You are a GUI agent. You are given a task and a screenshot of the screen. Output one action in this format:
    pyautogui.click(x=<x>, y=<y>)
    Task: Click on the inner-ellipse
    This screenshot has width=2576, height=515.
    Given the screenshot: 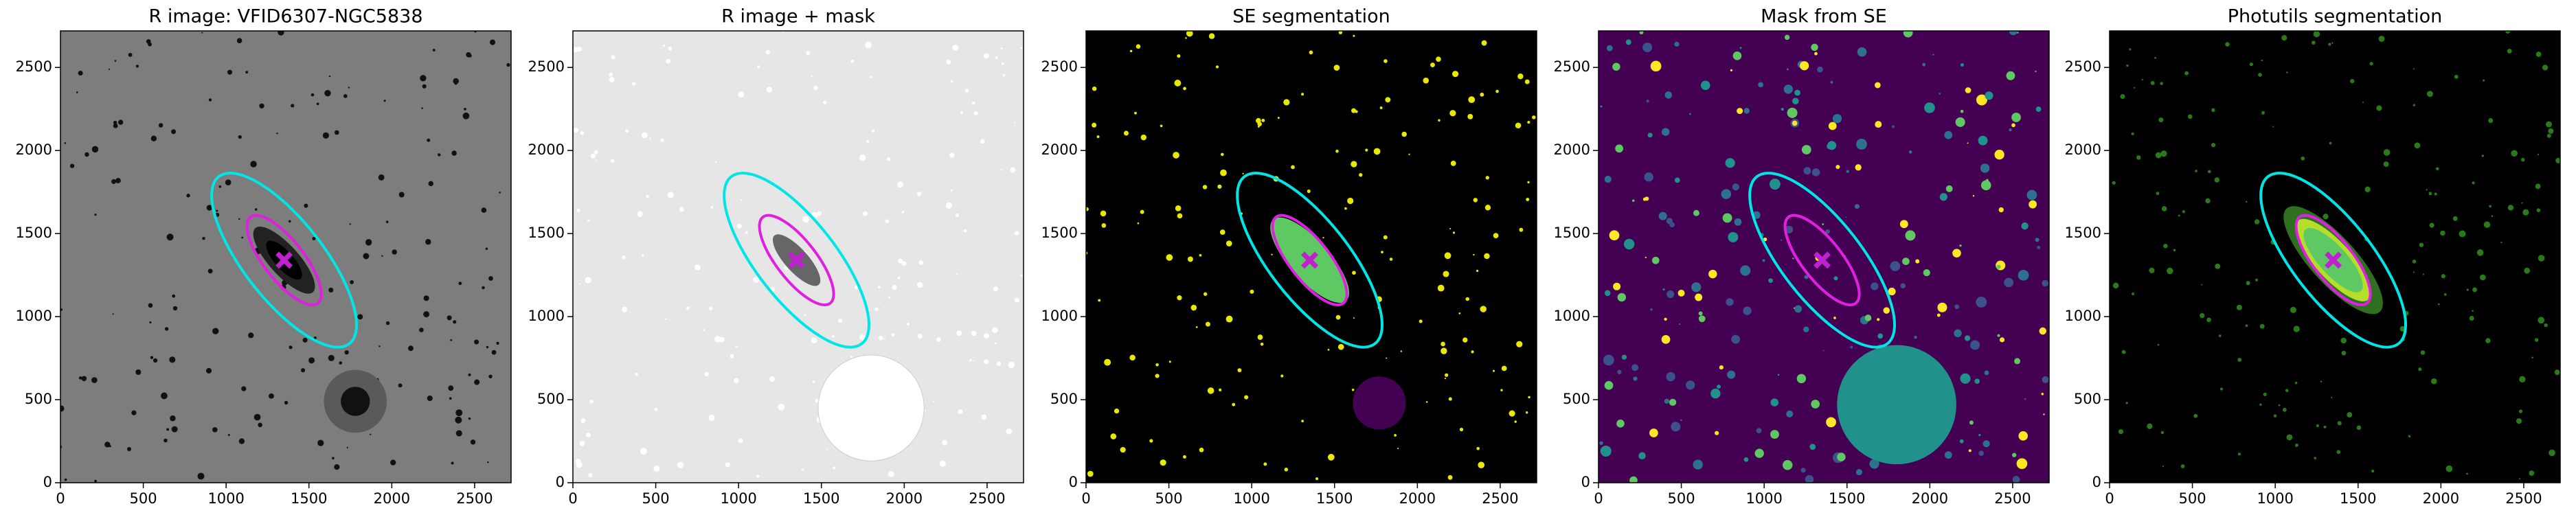 What is the action you would take?
    pyautogui.click(x=1309, y=260)
    